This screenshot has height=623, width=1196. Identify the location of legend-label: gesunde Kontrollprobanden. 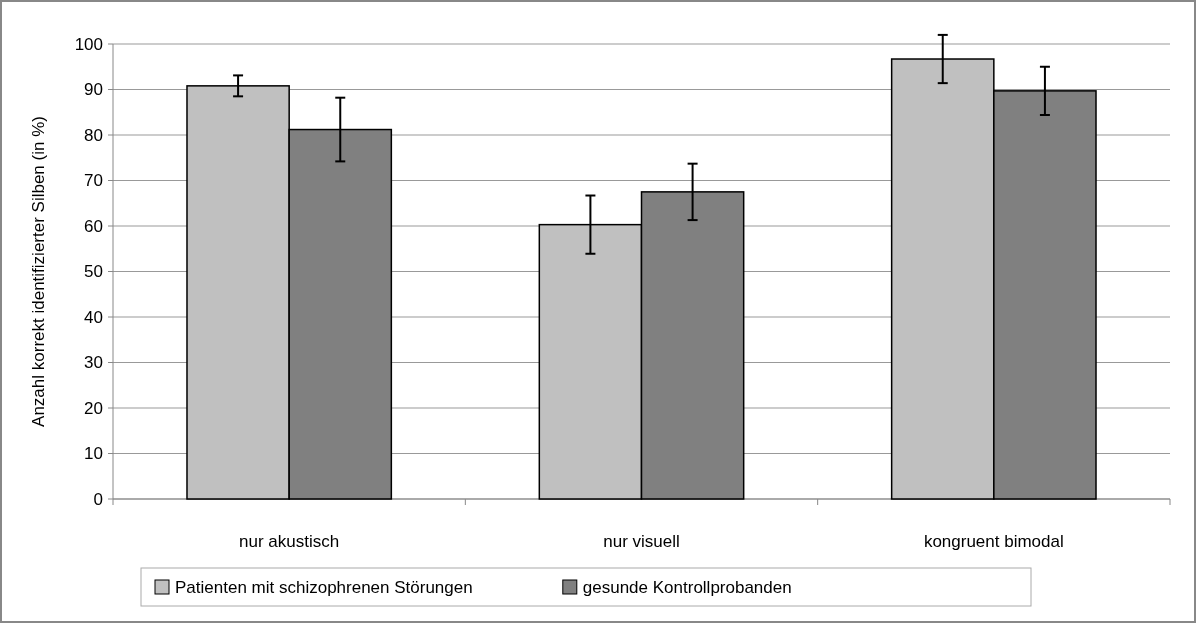
(687, 587).